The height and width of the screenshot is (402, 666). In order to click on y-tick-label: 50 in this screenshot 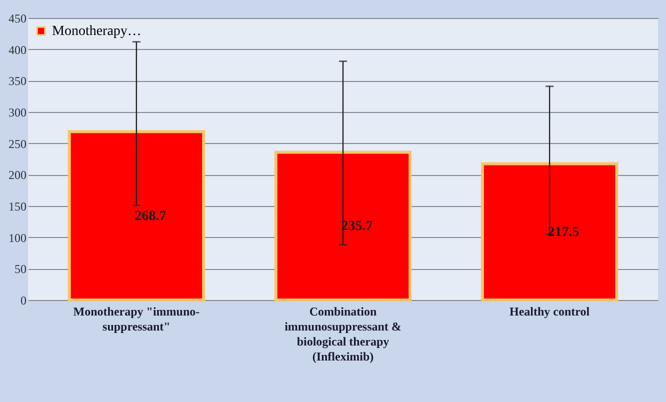, I will do `click(20, 269)`.